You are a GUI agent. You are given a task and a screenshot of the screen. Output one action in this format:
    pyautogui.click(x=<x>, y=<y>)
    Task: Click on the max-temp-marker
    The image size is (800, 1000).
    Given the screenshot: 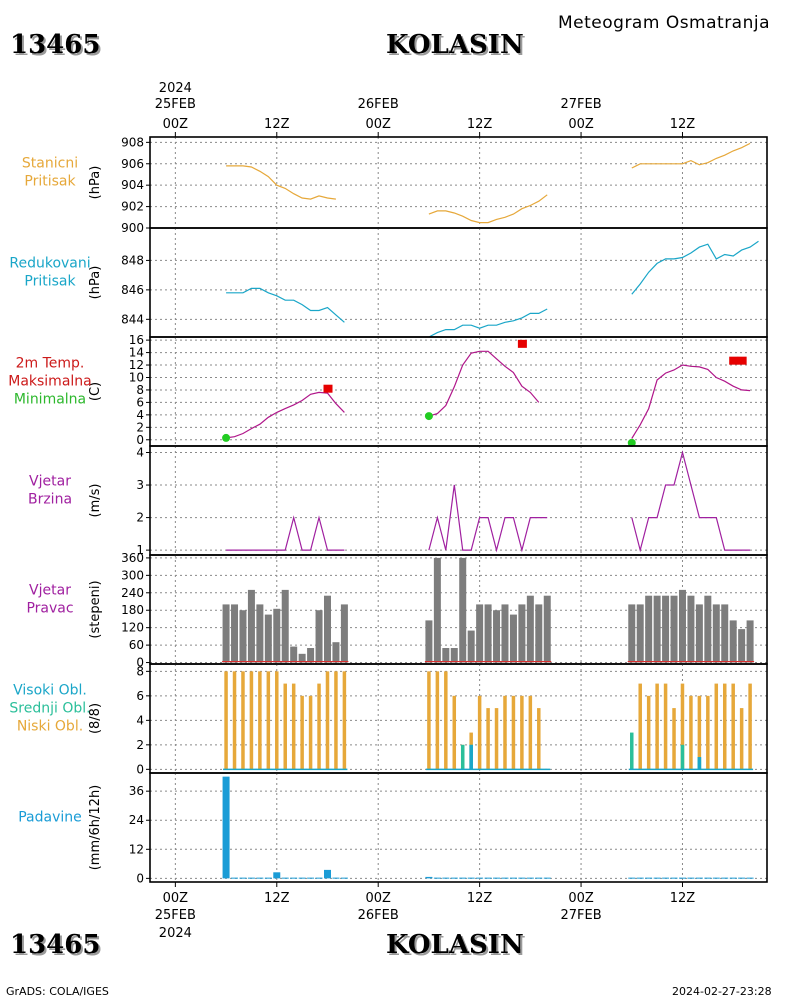 What is the action you would take?
    pyautogui.click(x=328, y=388)
    